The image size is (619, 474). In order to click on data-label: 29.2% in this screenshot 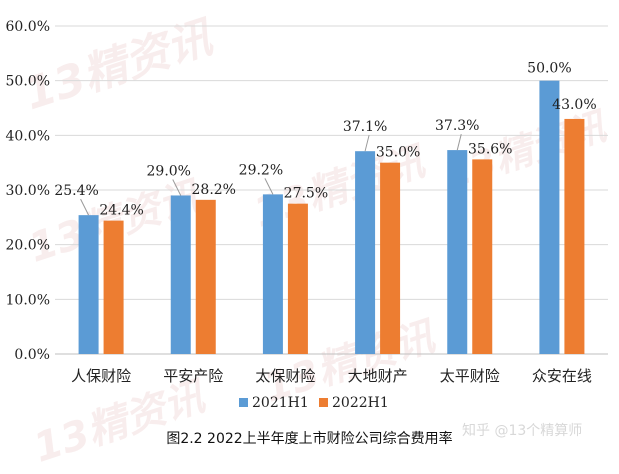, I will do `click(261, 170)`.